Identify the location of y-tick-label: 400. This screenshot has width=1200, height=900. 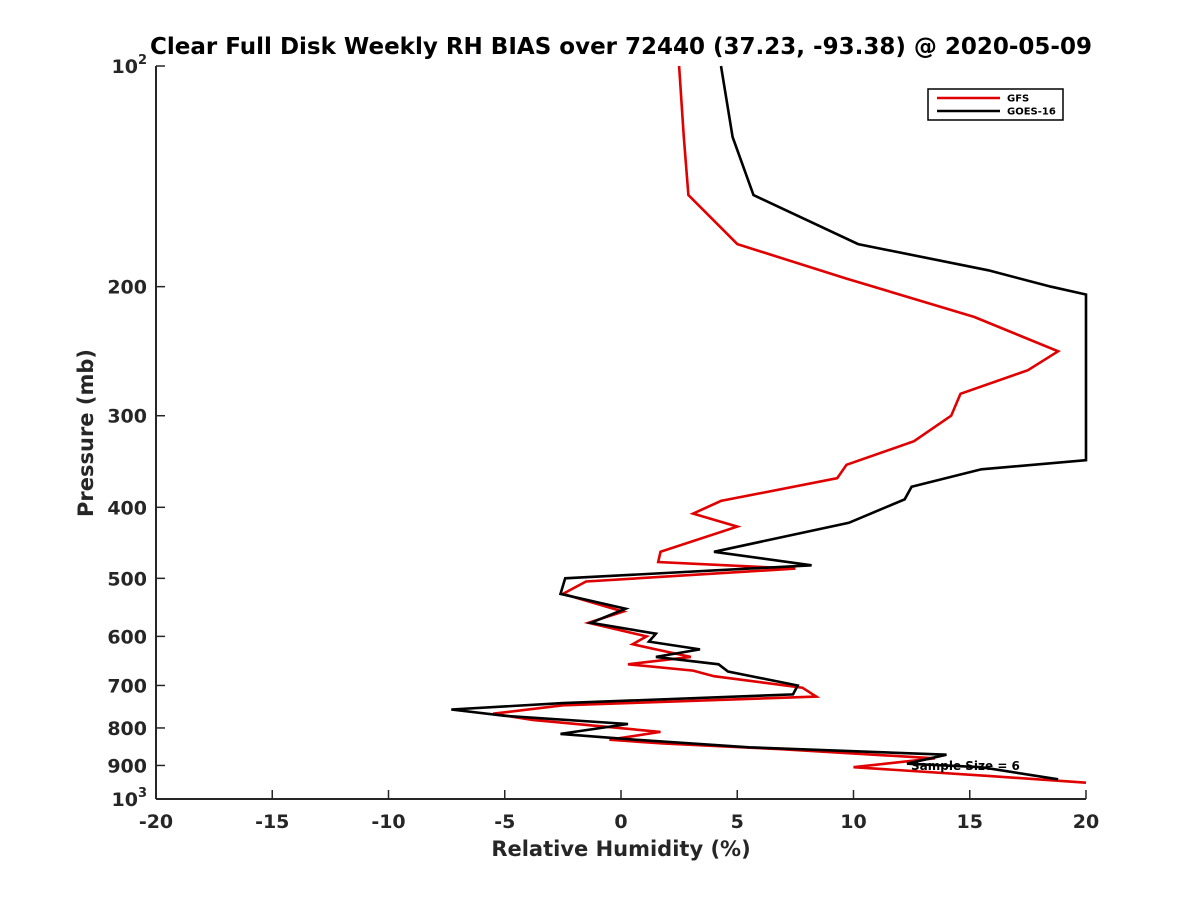
(127, 508).